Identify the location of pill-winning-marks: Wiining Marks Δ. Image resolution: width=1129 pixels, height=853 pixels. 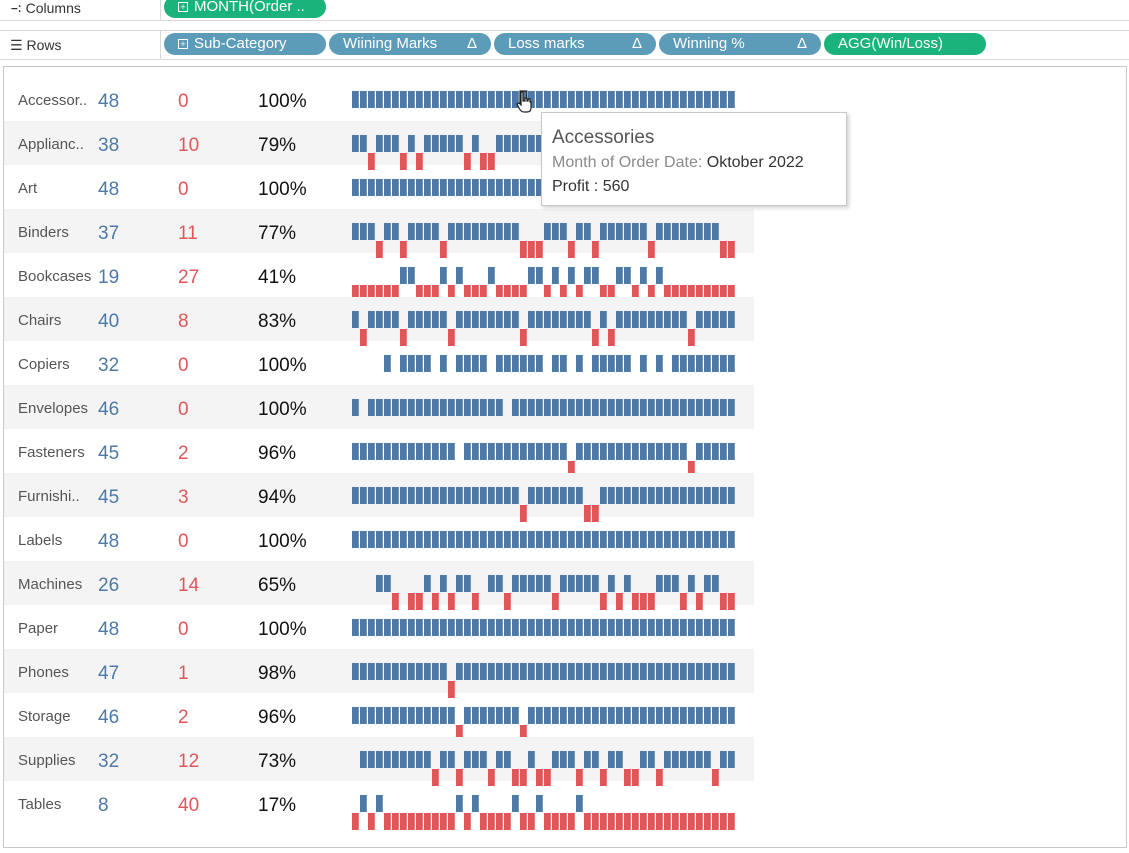
(410, 44).